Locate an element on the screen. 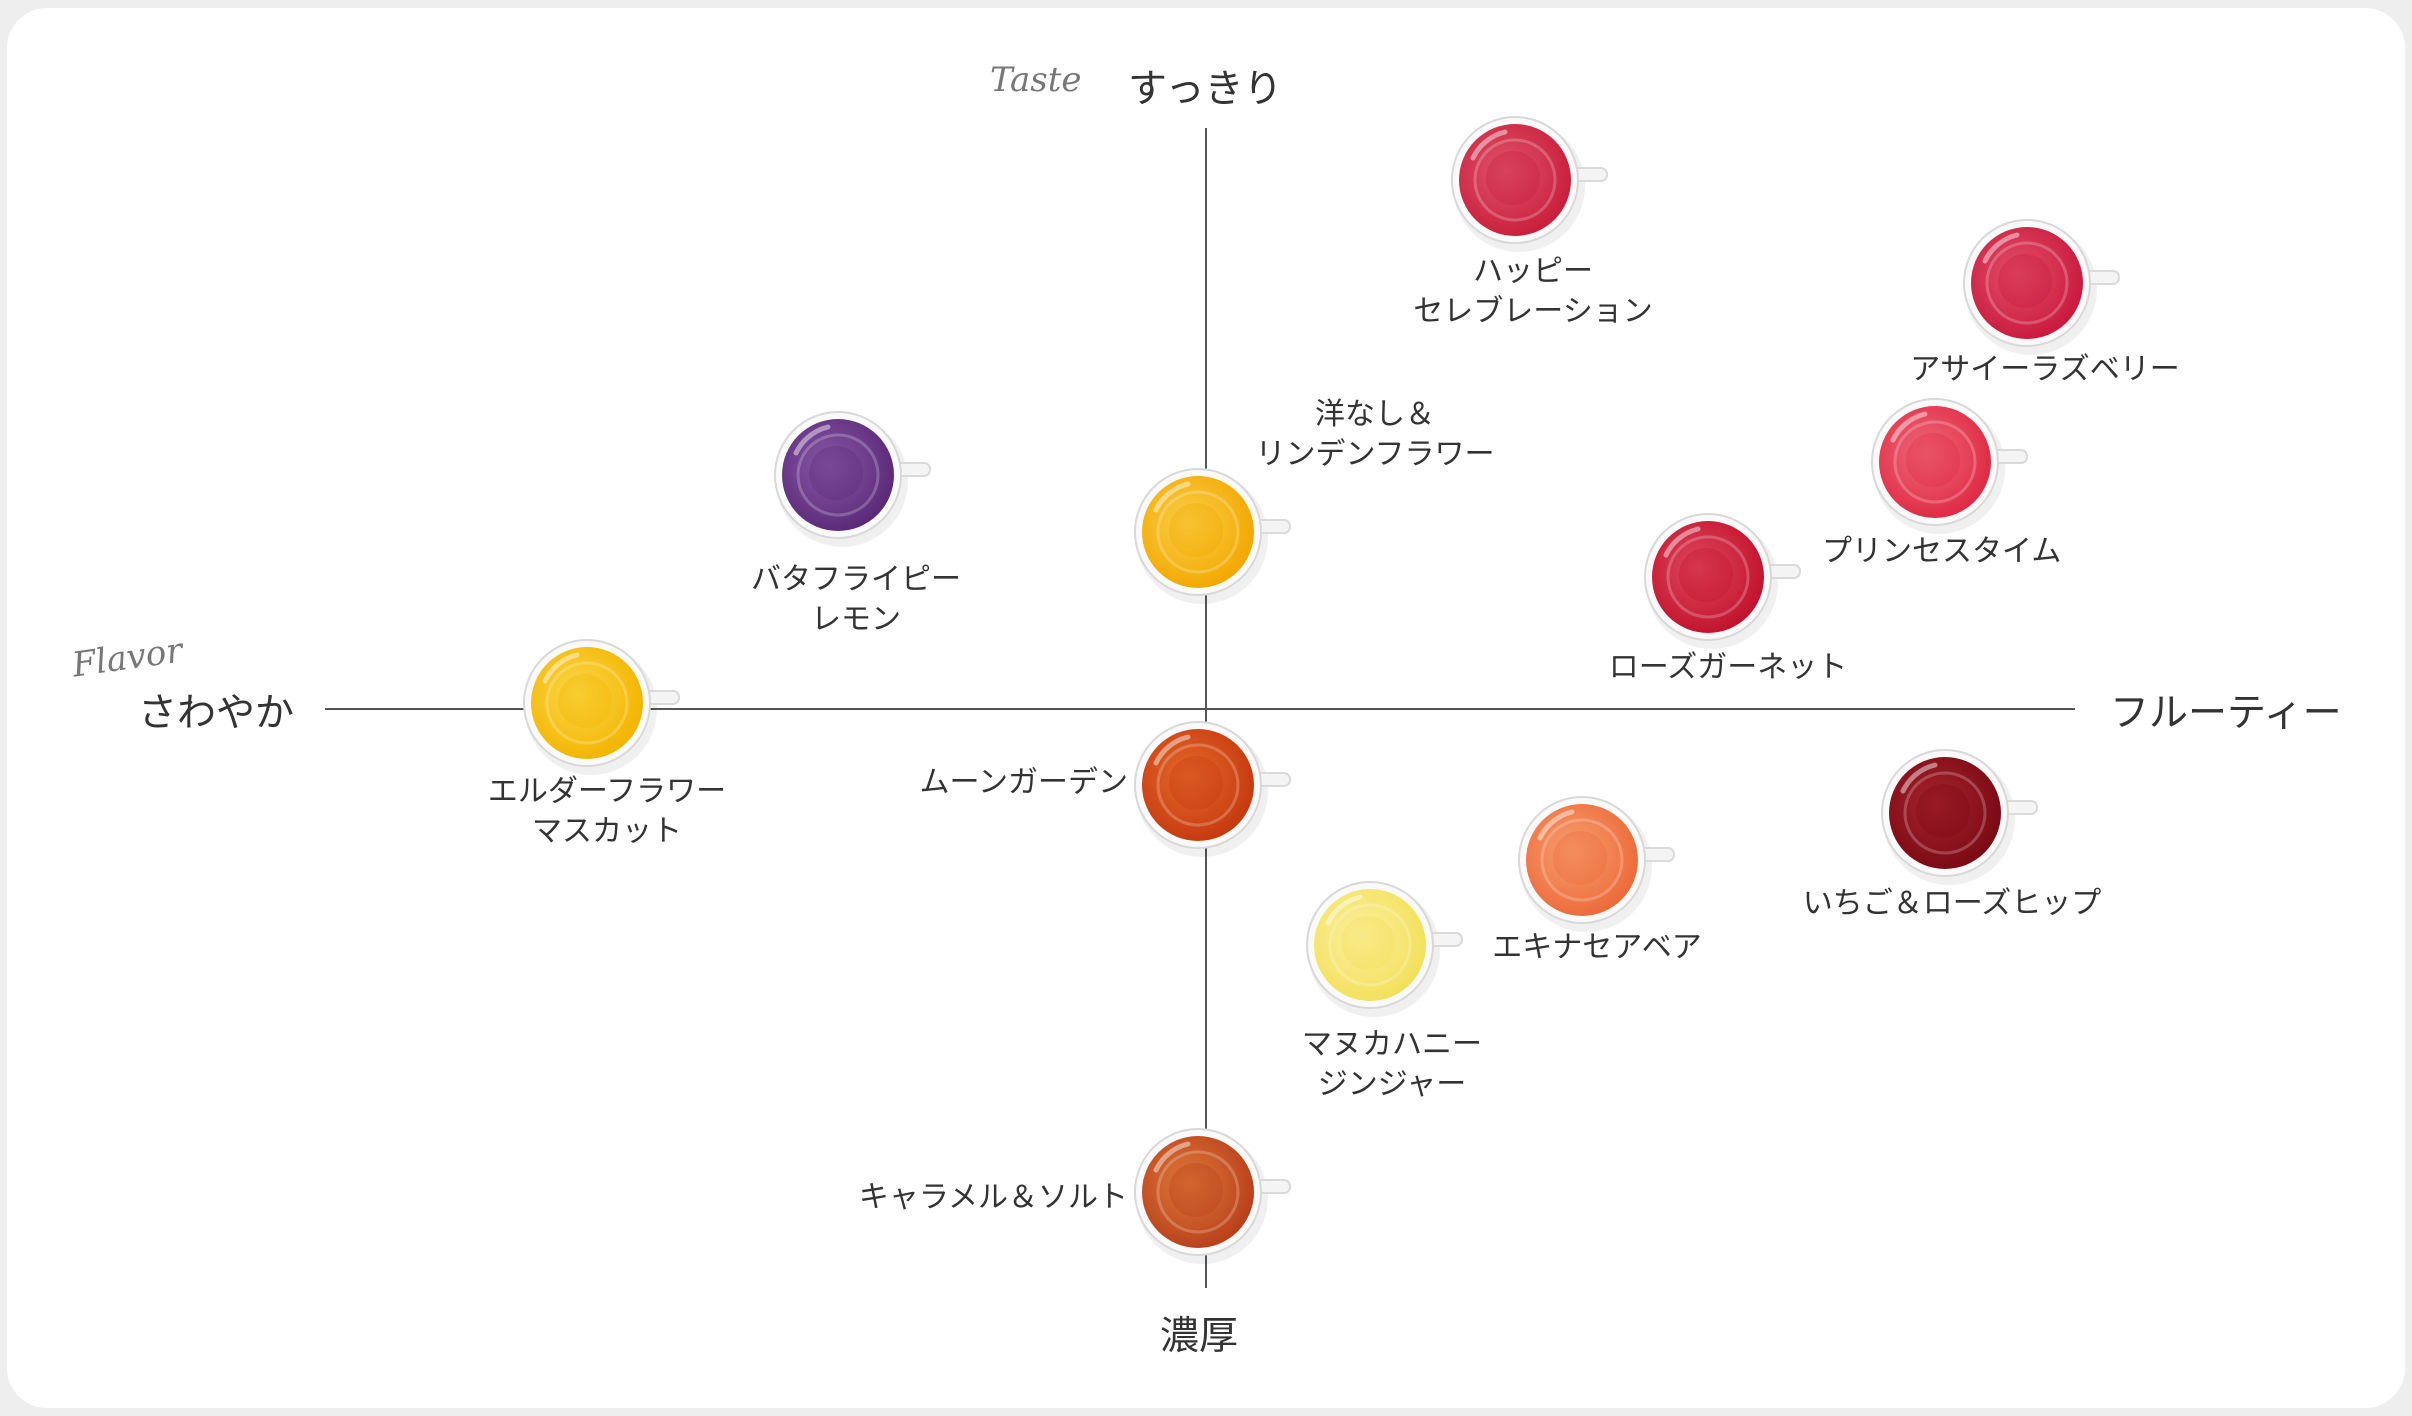 The image size is (2412, 1416). horizontal-axis is located at coordinates (1200, 709).